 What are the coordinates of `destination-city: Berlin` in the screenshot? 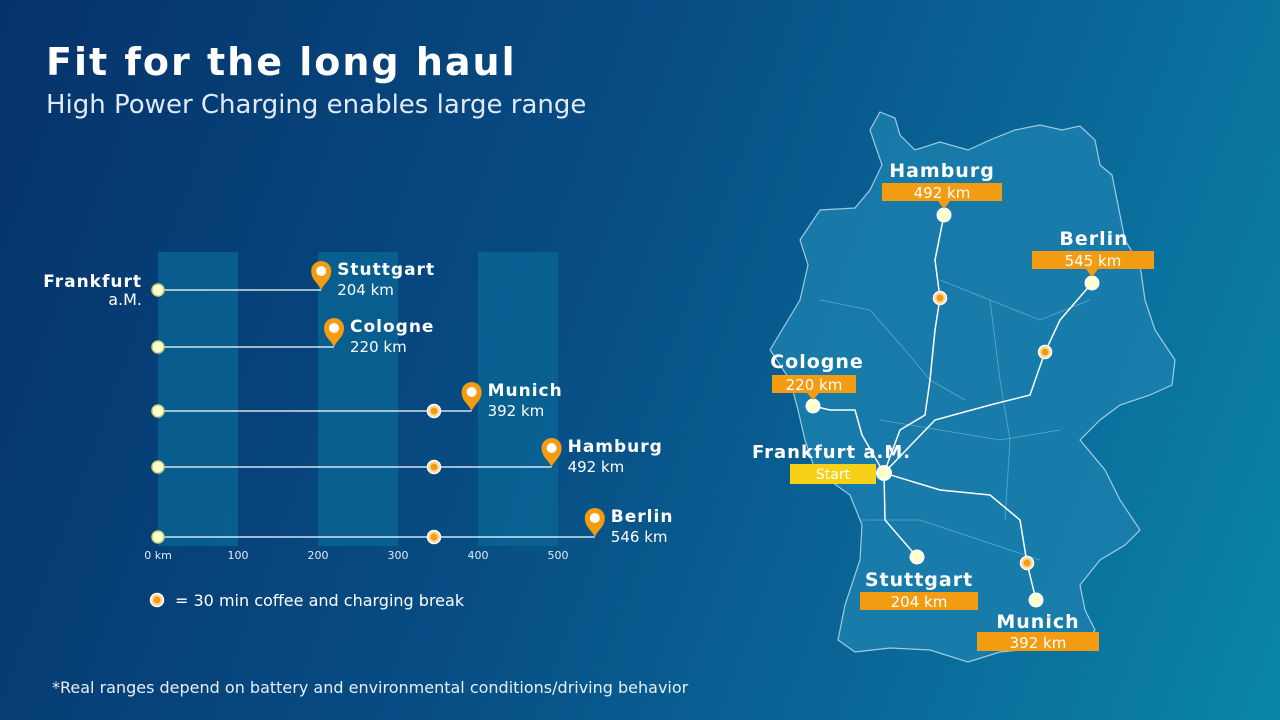 It's located at (642, 517).